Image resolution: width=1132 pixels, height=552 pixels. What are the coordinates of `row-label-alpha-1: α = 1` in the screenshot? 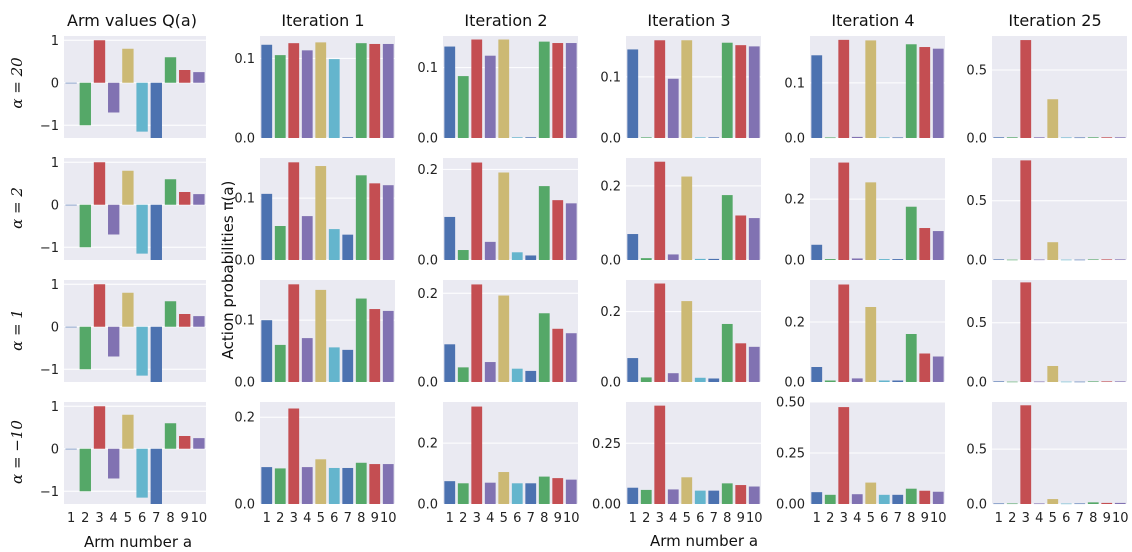 It's located at (17, 330).